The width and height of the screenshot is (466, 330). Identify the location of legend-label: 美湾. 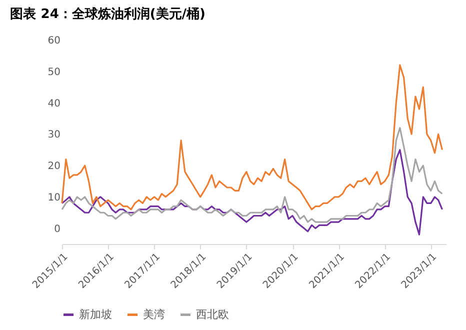
(154, 314).